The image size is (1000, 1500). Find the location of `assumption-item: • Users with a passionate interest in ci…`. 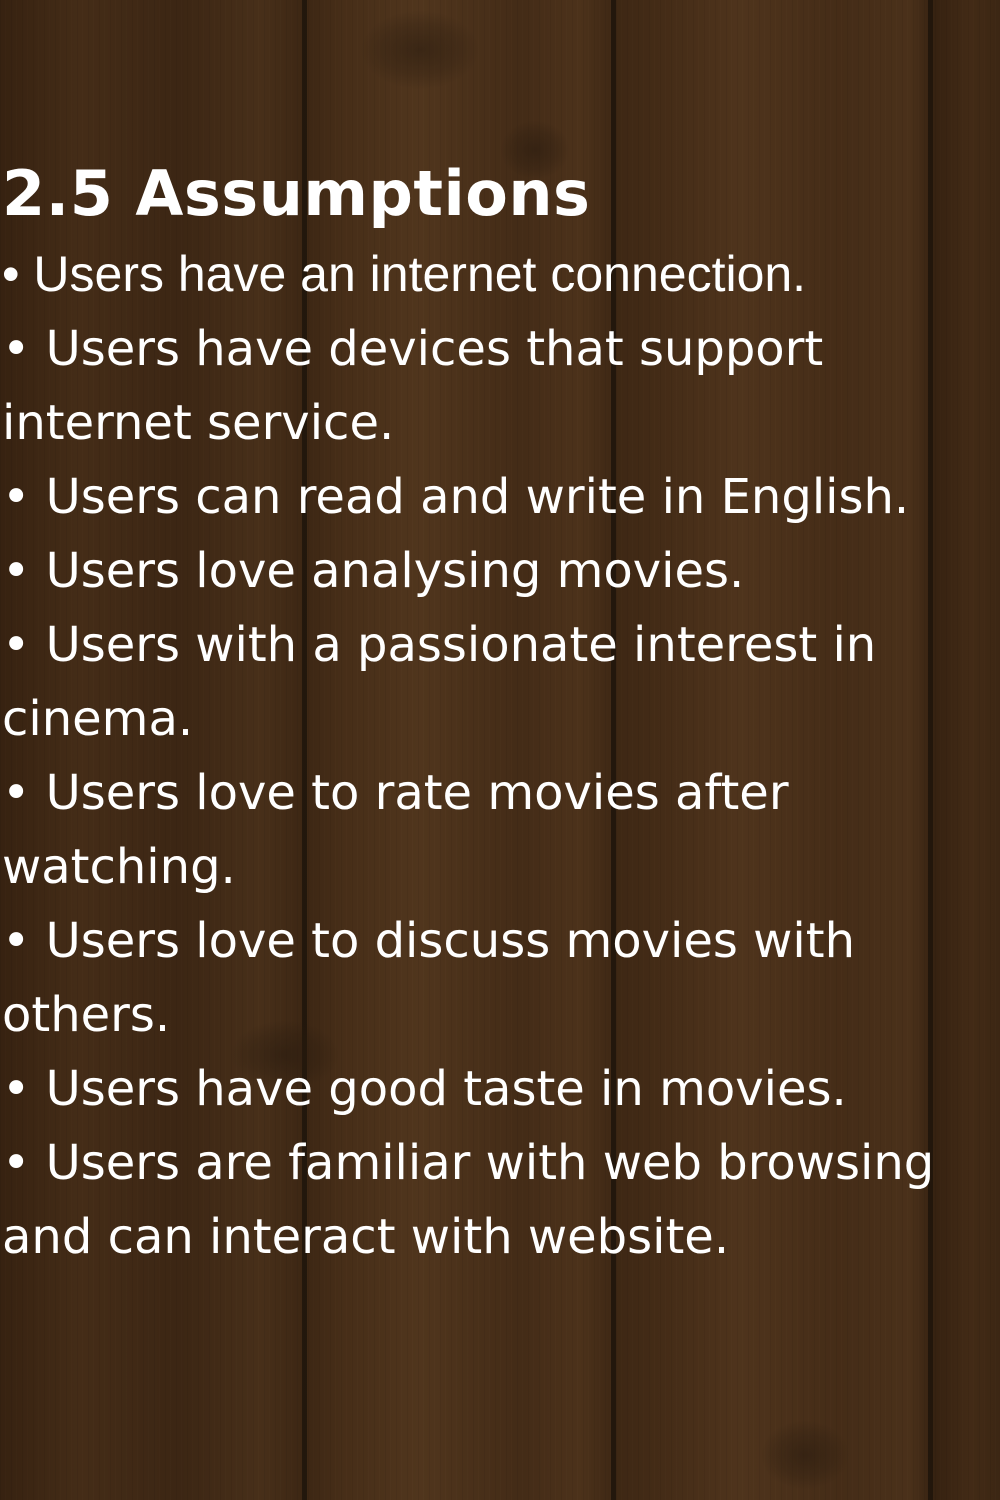

assumption-item: • Users with a passionate interest in ci… is located at coordinates (439, 682).